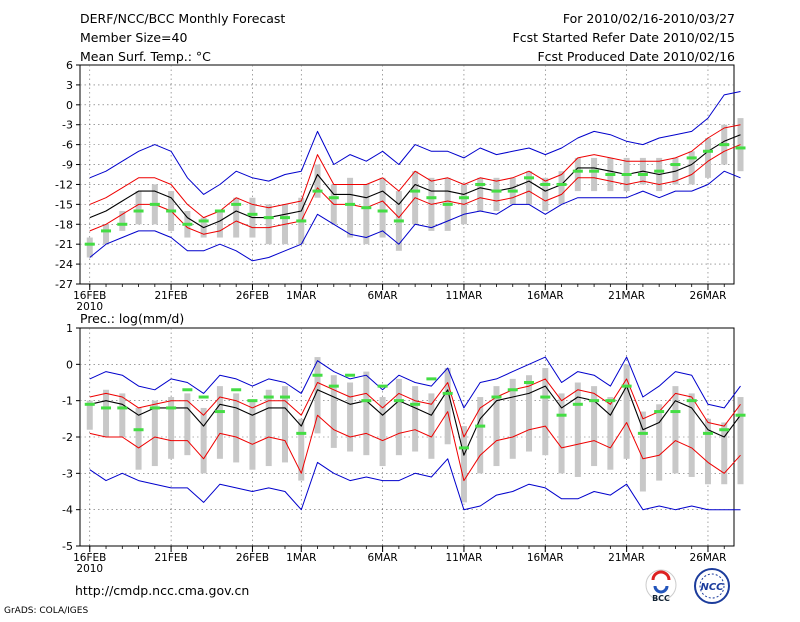  Describe the element at coordinates (463, 558) in the screenshot. I see `x-tick-label: 11MAR` at that location.